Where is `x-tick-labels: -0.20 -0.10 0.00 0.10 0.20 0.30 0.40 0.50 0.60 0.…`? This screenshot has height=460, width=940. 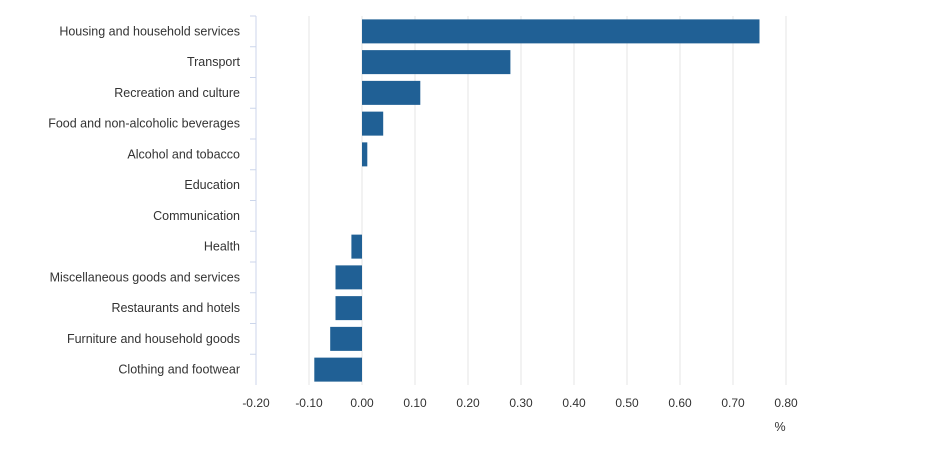 x-tick-labels: -0.20 -0.10 0.00 0.10 0.20 0.30 0.40 0.50 0.60 0.… is located at coordinates (520, 403).